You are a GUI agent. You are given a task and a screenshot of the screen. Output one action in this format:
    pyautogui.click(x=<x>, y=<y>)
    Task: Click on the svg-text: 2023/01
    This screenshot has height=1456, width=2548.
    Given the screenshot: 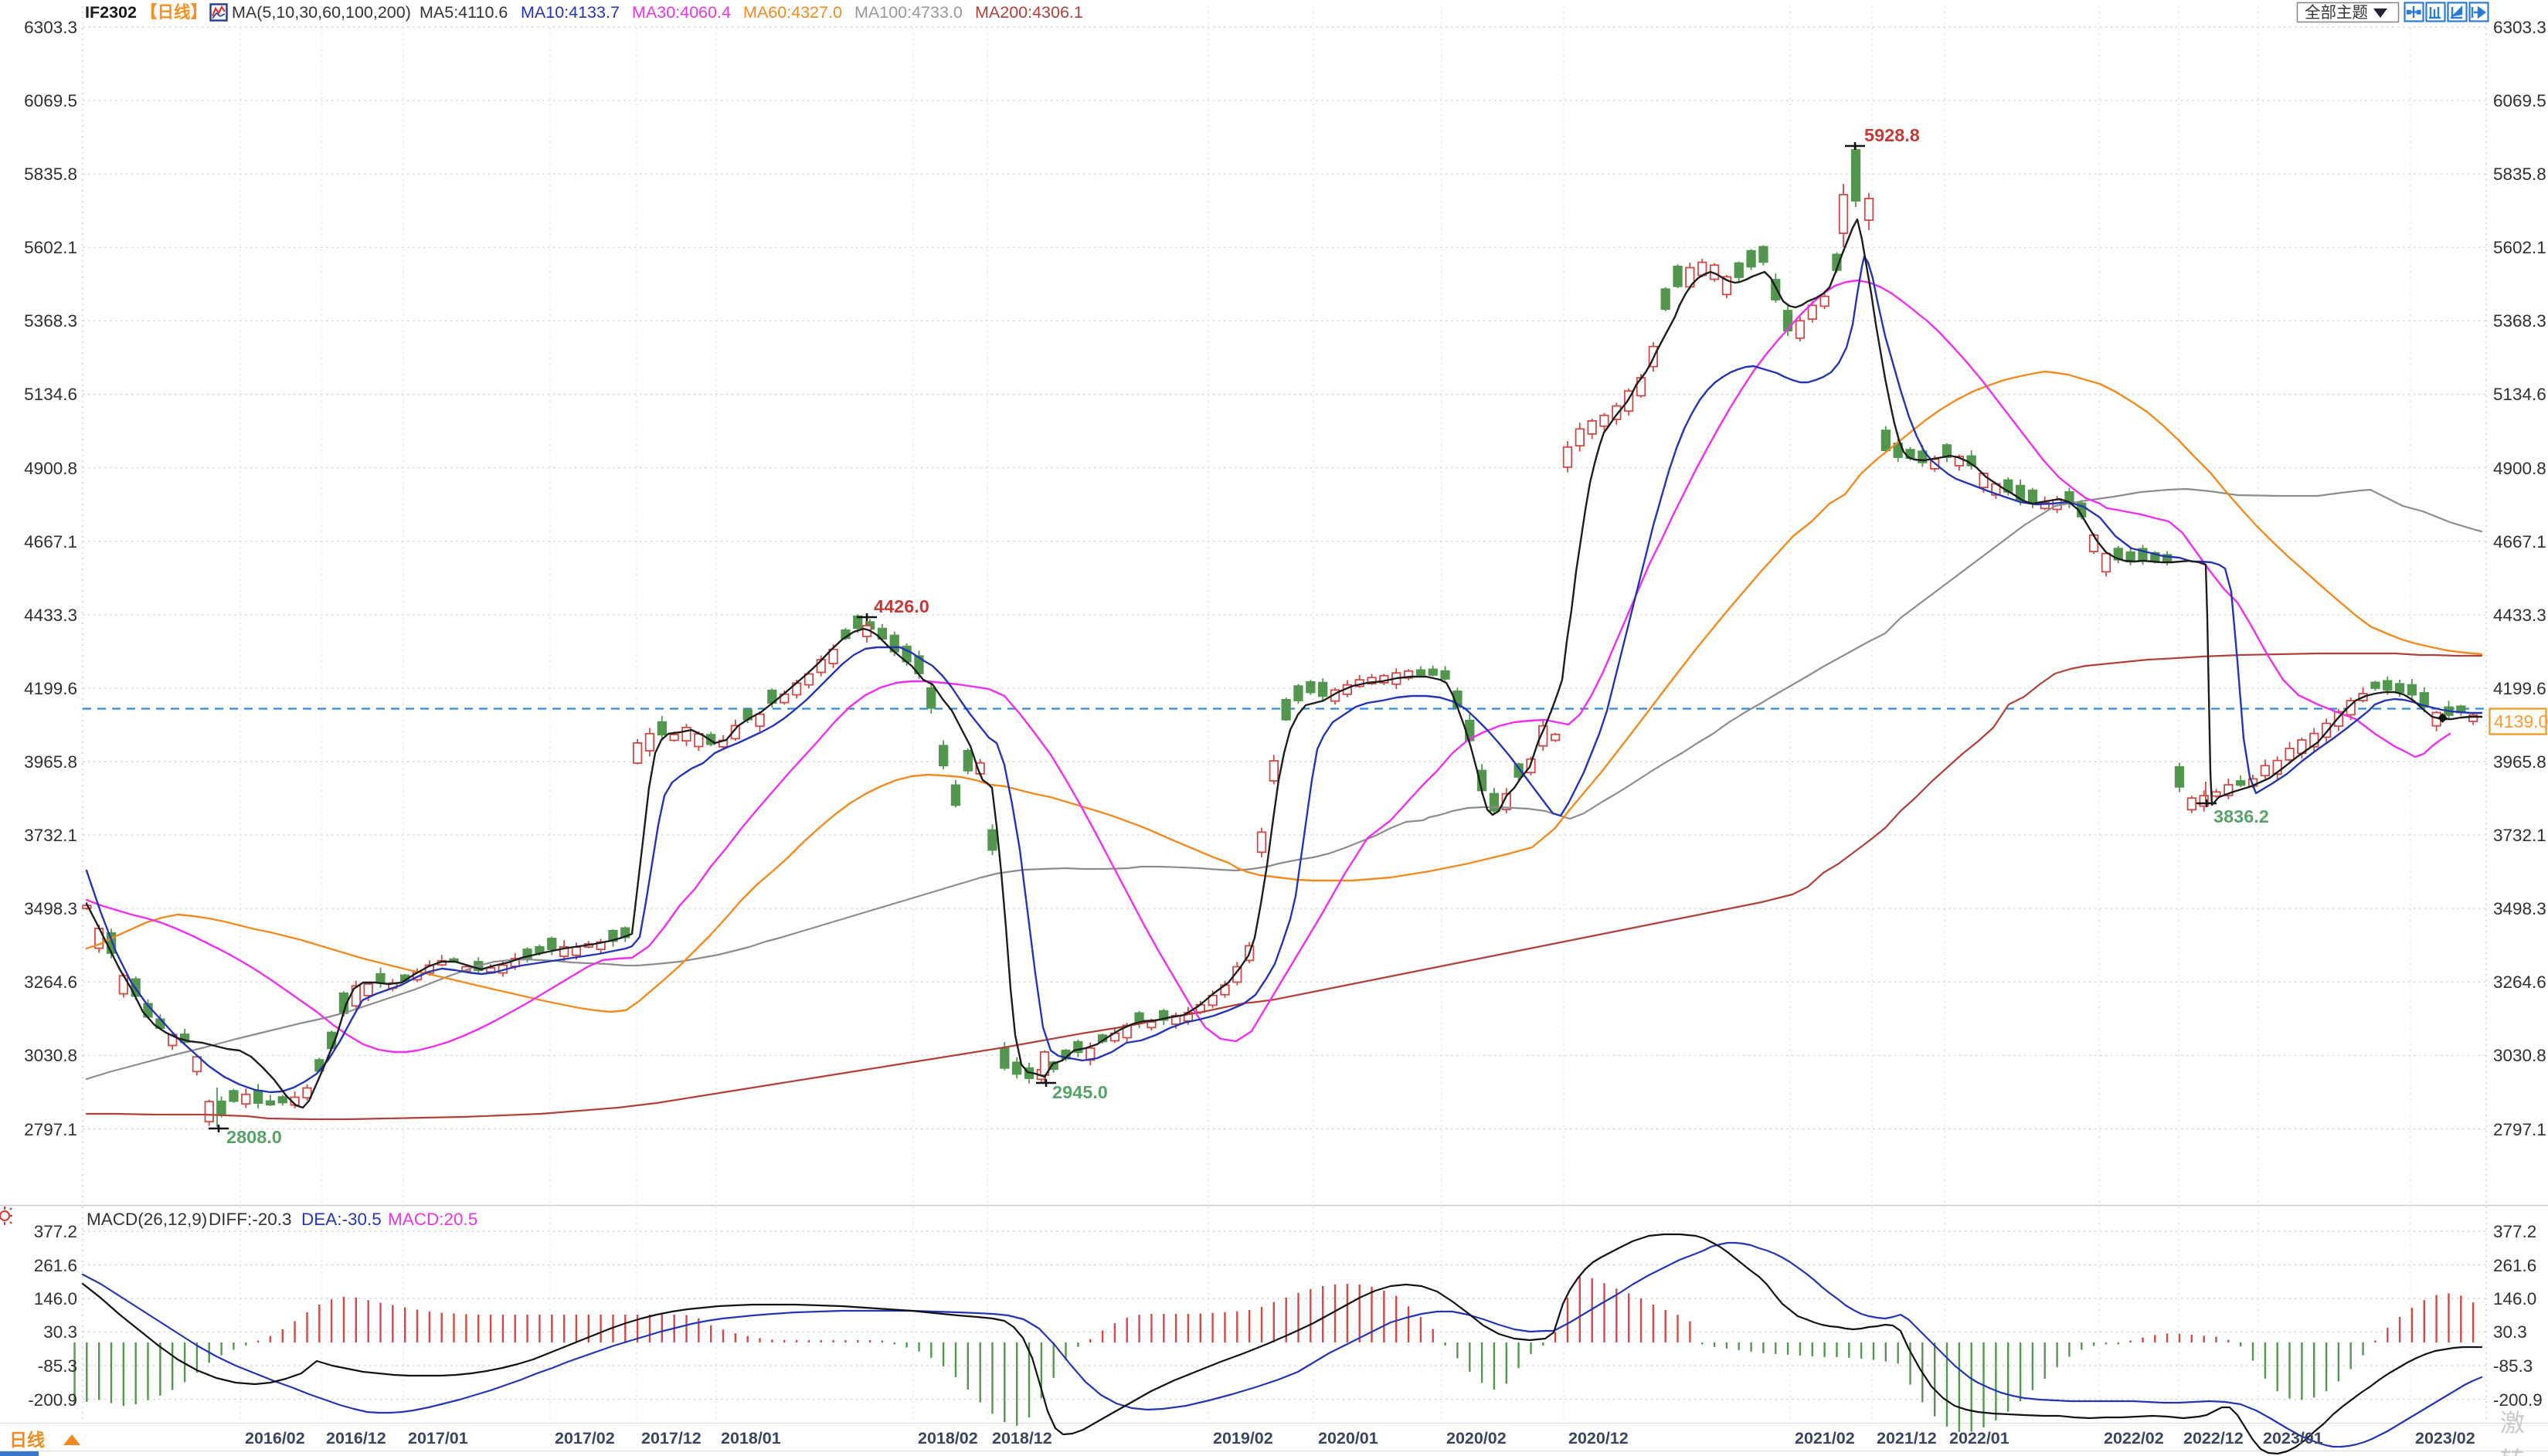 What is the action you would take?
    pyautogui.click(x=2293, y=1438)
    